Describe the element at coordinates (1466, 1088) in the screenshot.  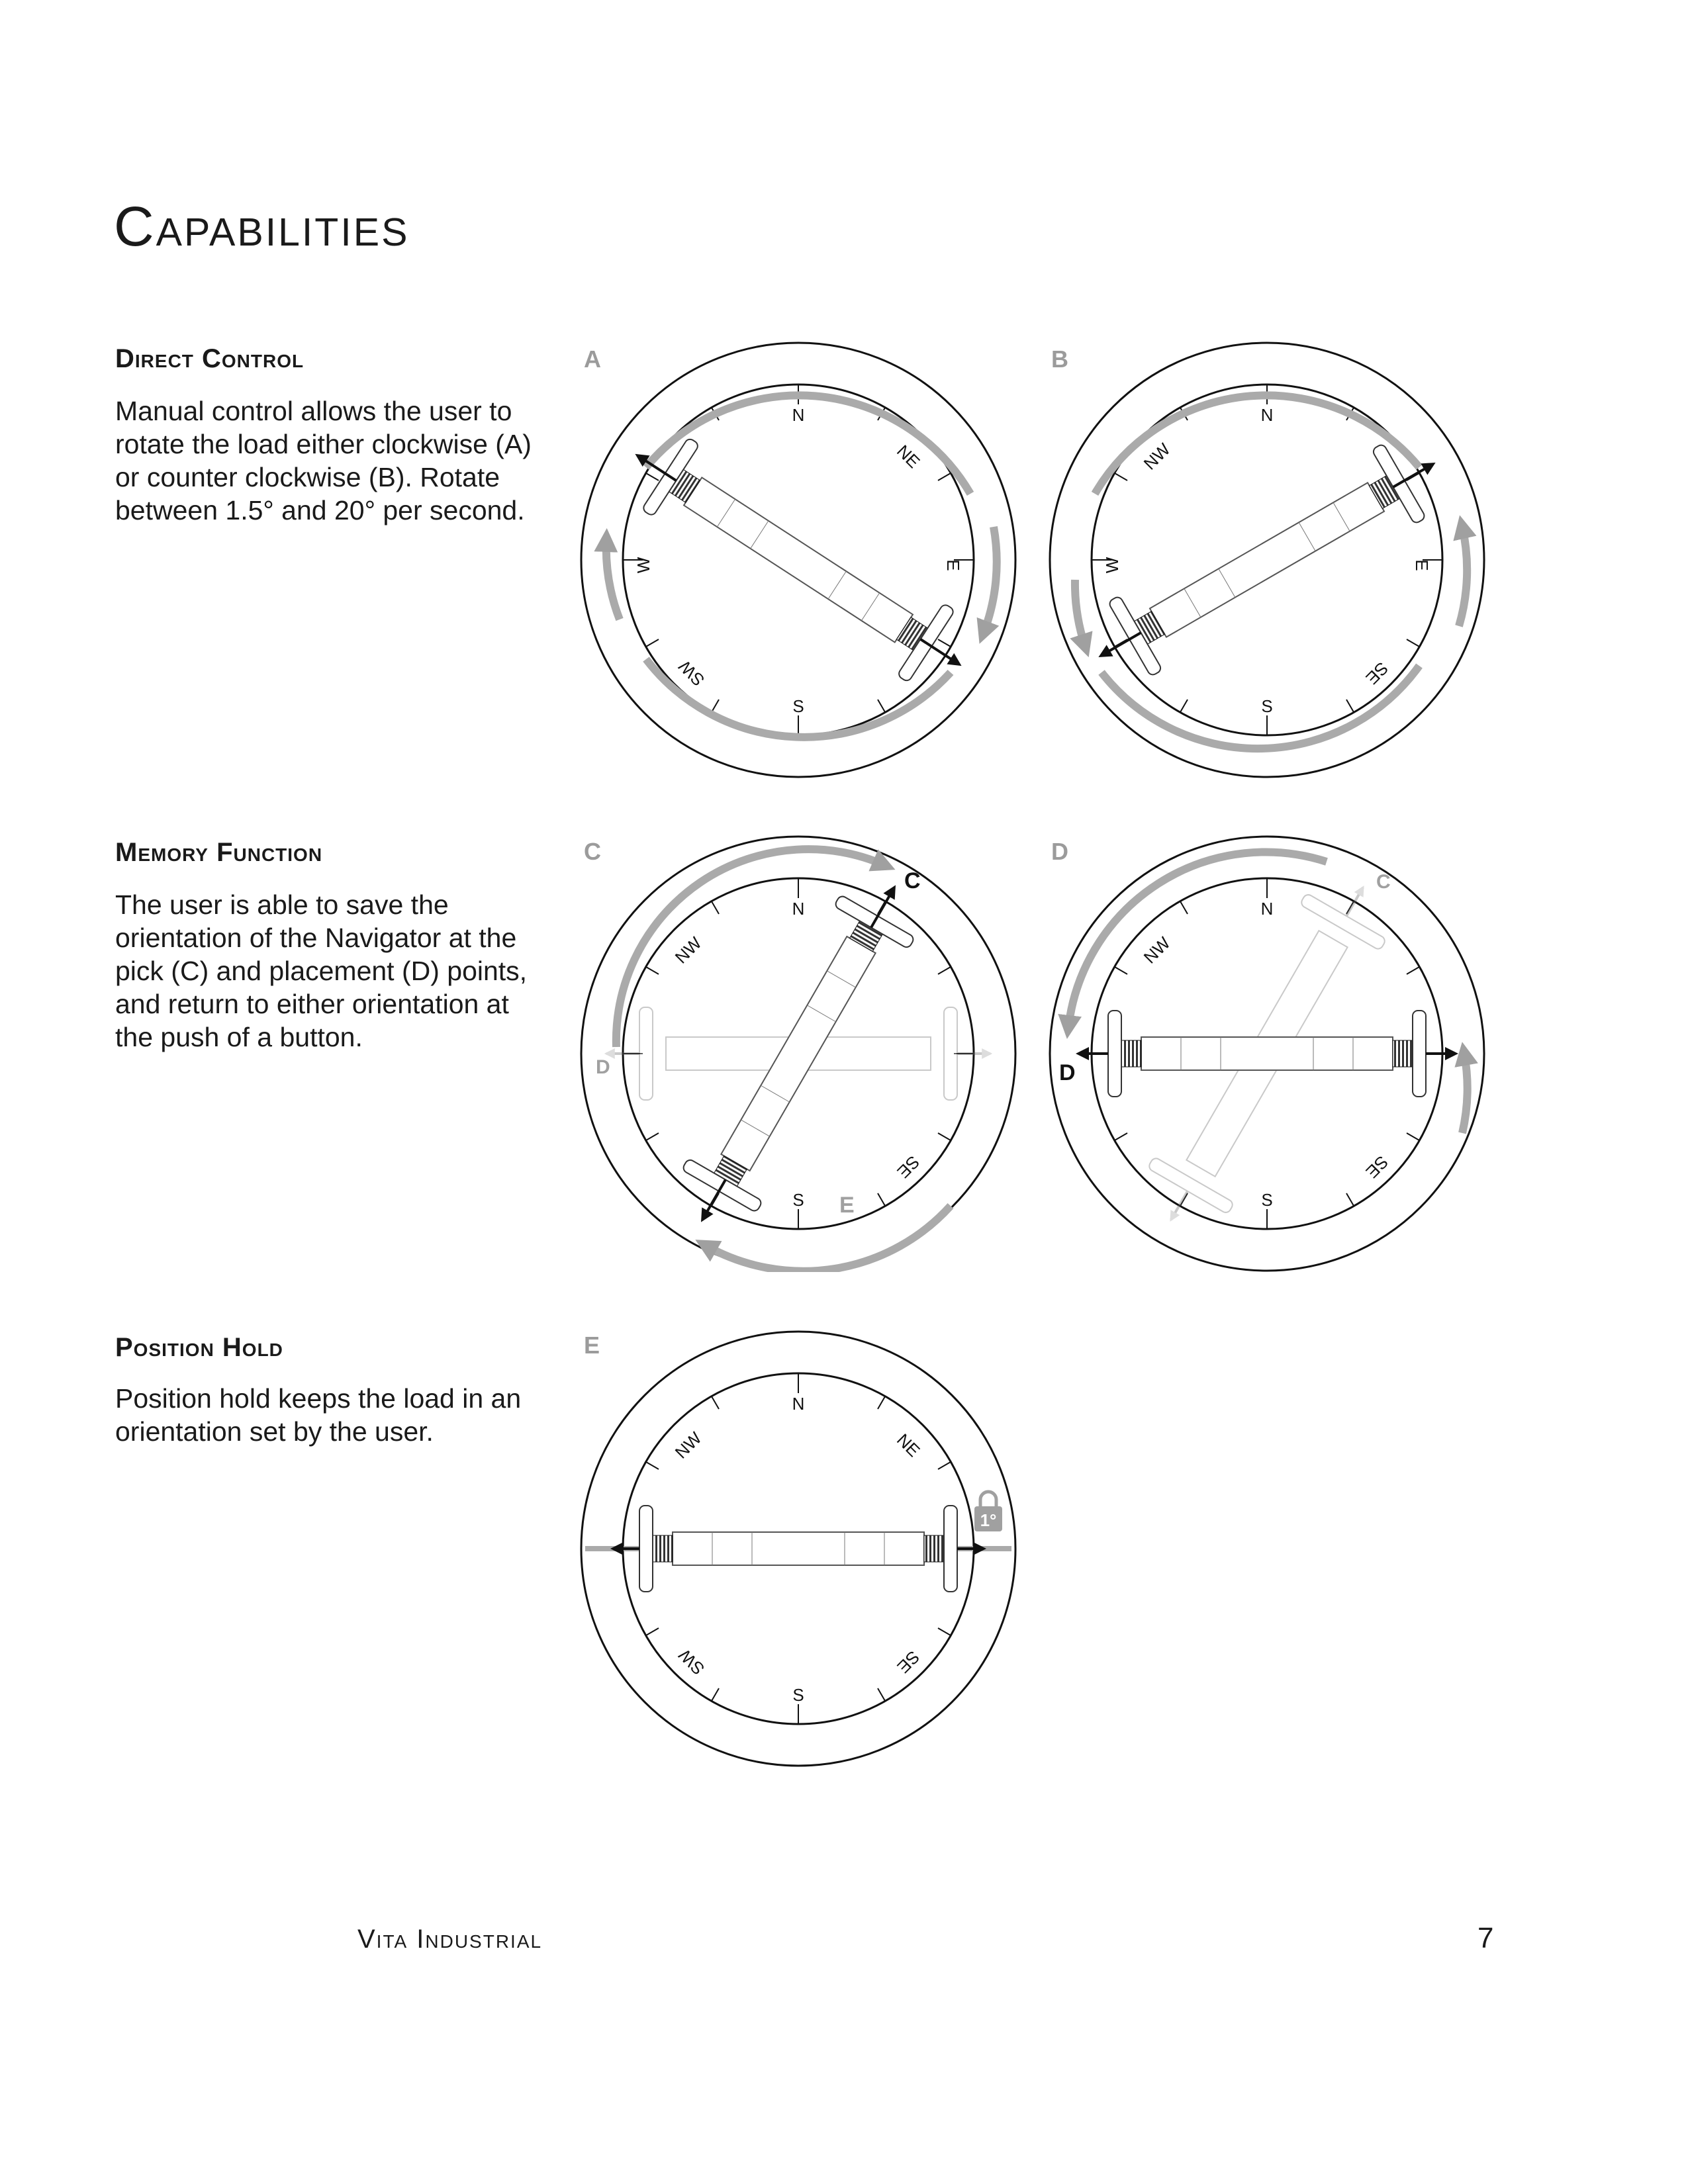
I see `memory-arc-right` at that location.